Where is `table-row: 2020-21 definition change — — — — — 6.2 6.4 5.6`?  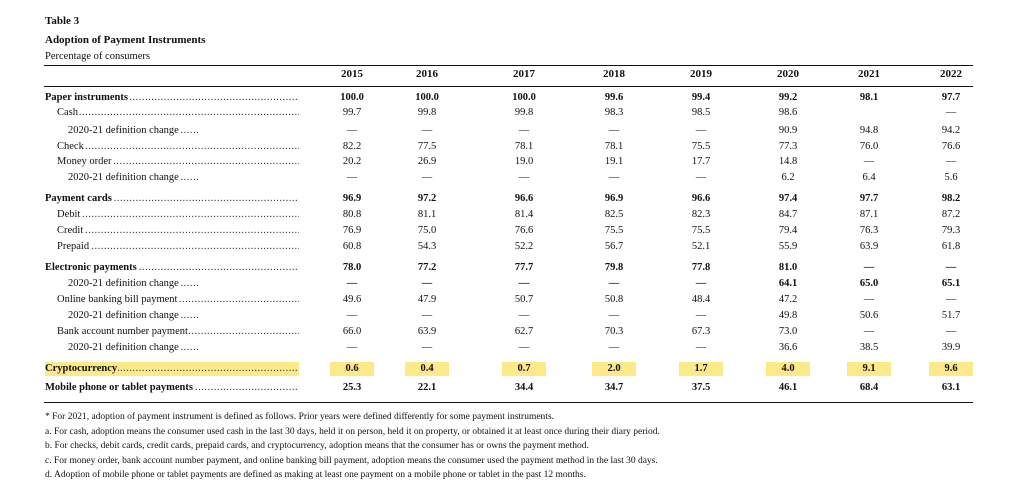 table-row: 2020-21 definition change — — — — — 6.2 6.4 5.6 is located at coordinates (511, 178).